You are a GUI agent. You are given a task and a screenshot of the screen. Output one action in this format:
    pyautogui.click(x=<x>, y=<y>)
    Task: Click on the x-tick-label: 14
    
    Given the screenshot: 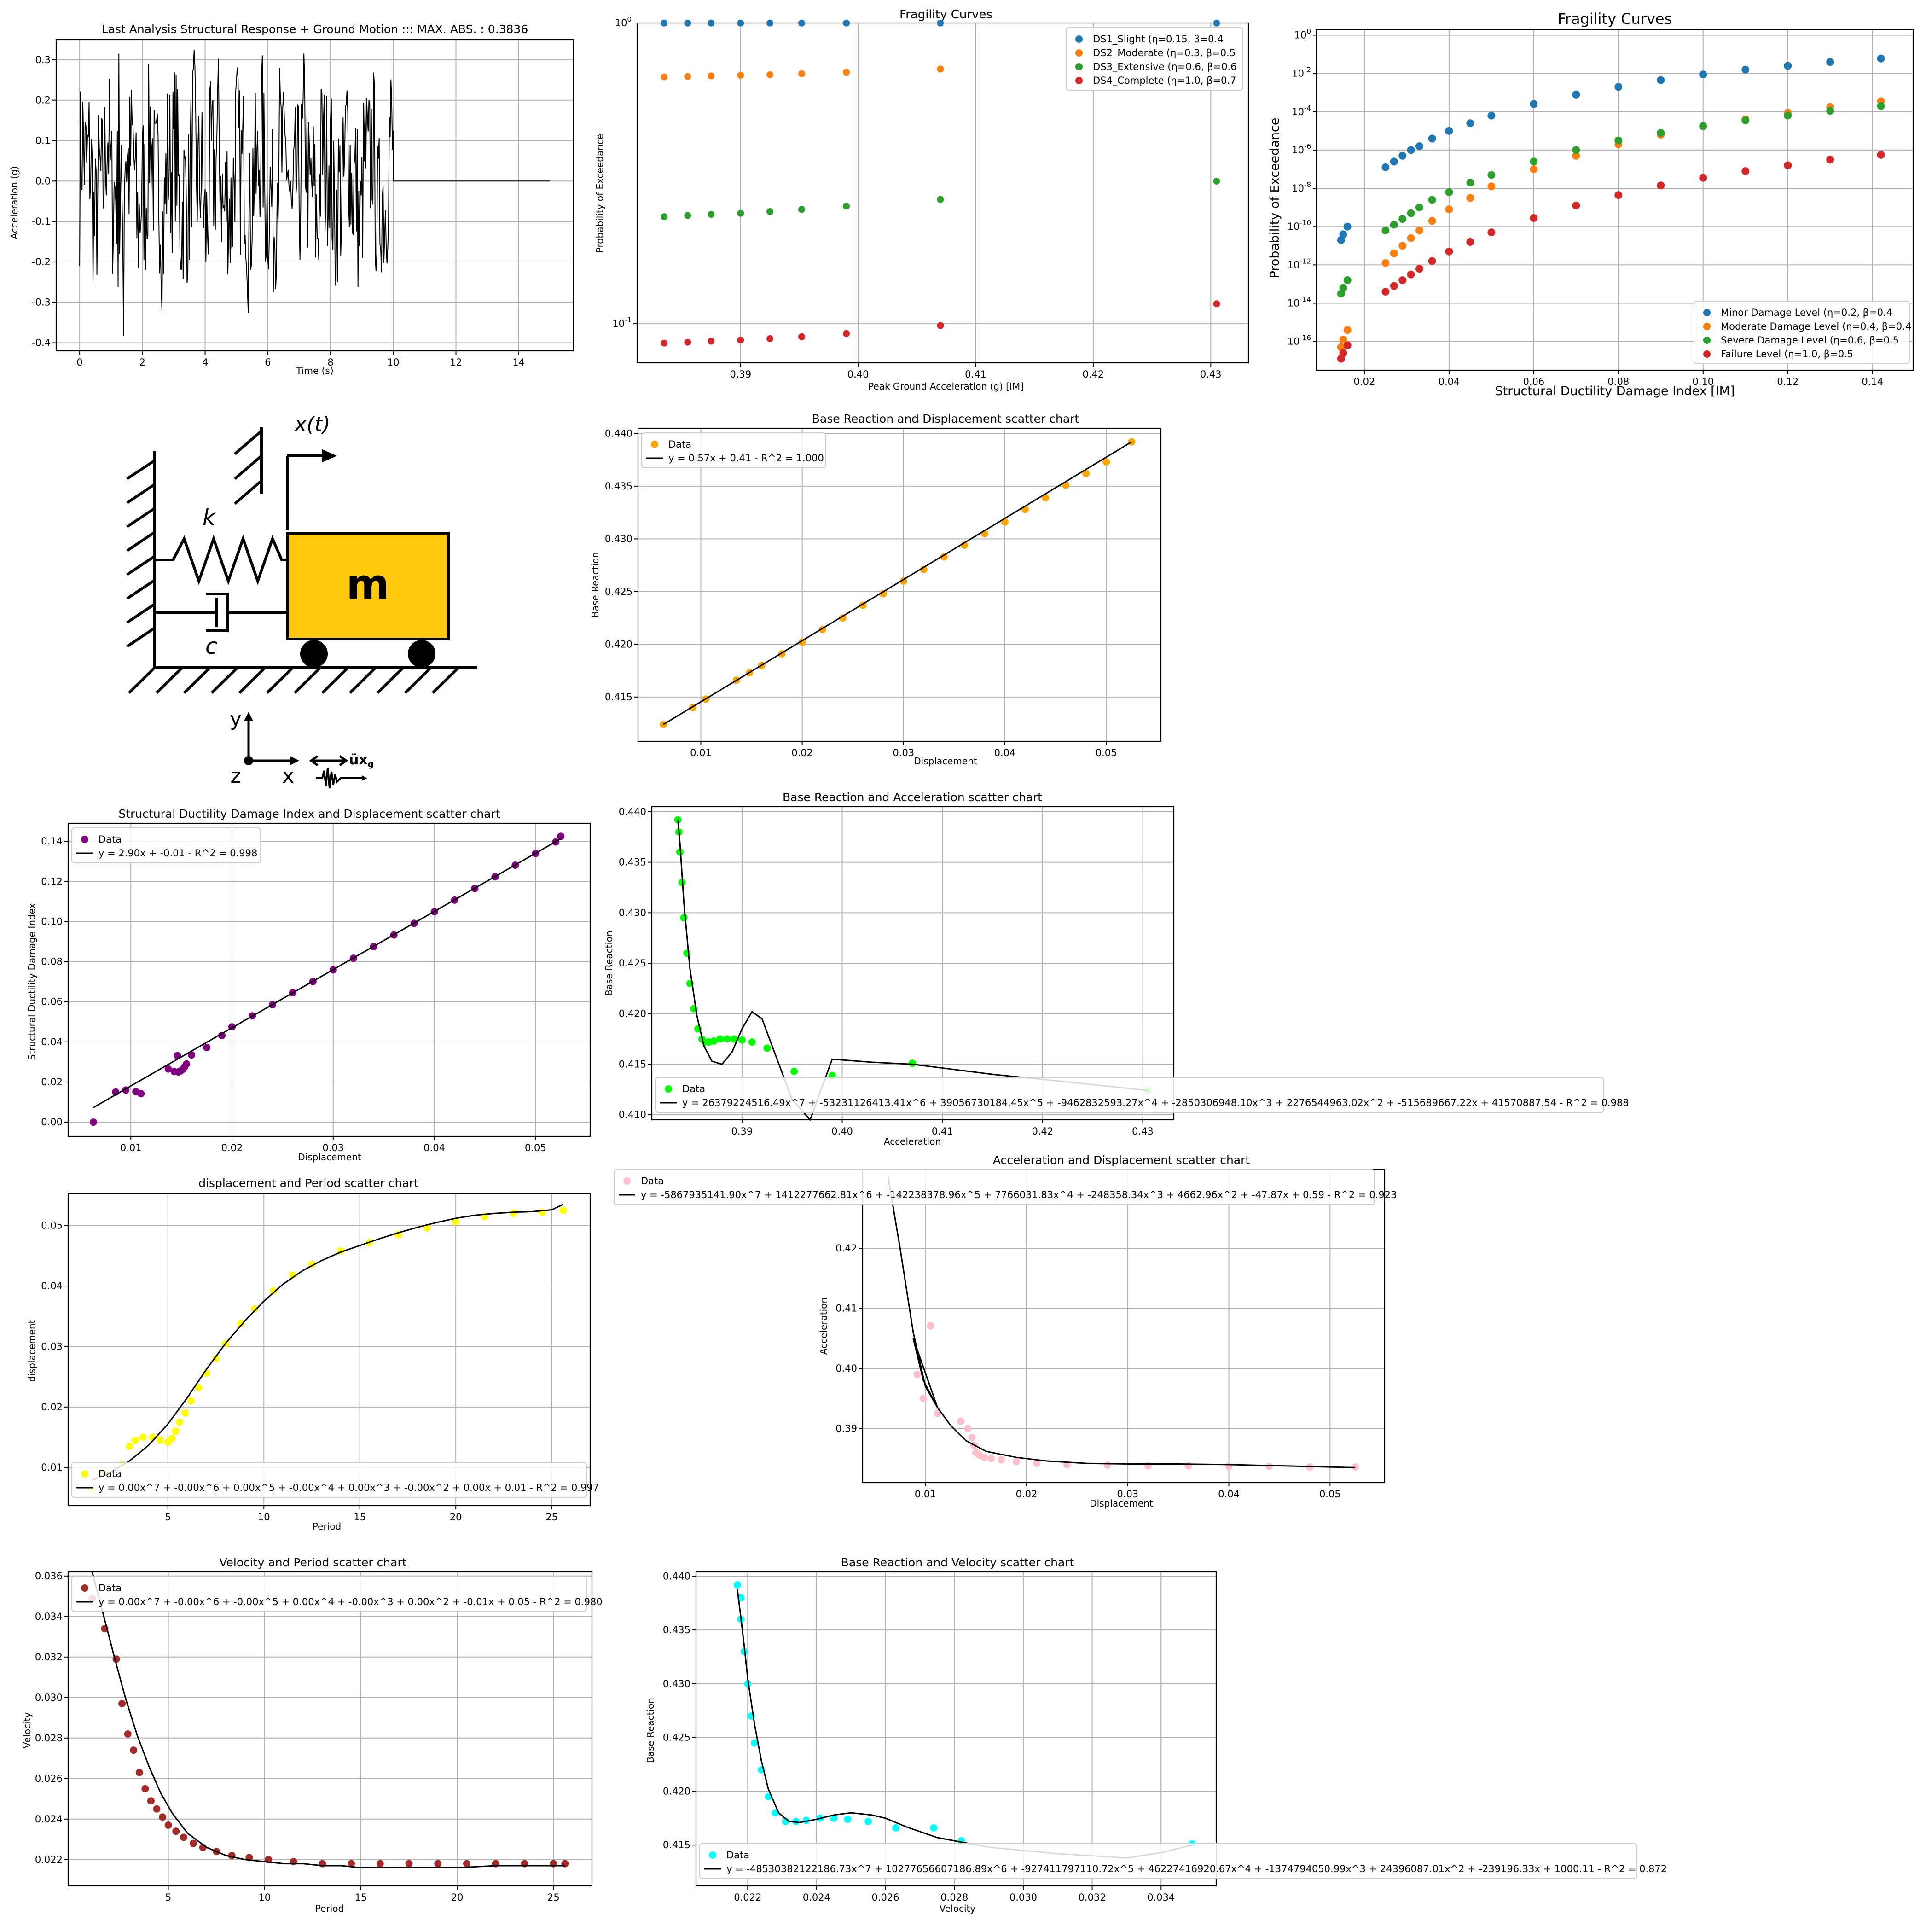 What is the action you would take?
    pyautogui.click(x=519, y=362)
    